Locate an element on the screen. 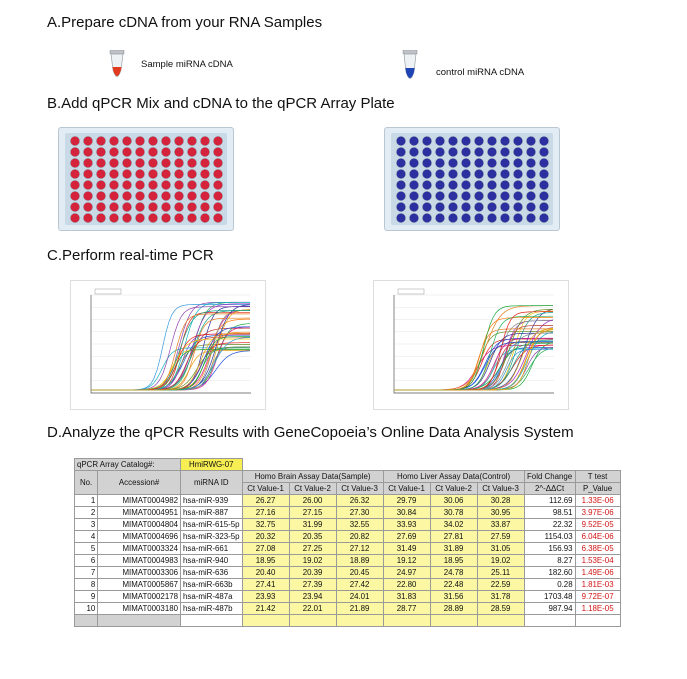 This screenshot has height=679, width=687. header-liver-ct1: Ct Value-1 is located at coordinates (406, 488).